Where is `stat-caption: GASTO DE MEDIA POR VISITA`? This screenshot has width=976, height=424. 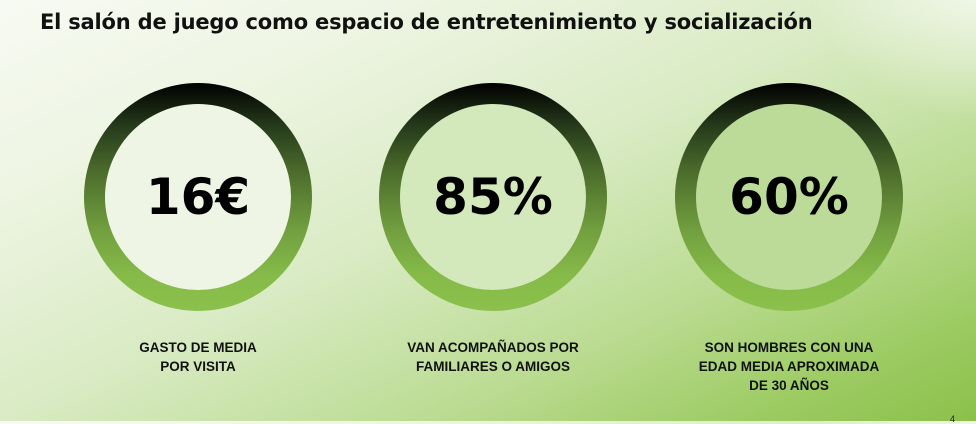
stat-caption: GASTO DE MEDIA POR VISITA is located at coordinates (198, 357).